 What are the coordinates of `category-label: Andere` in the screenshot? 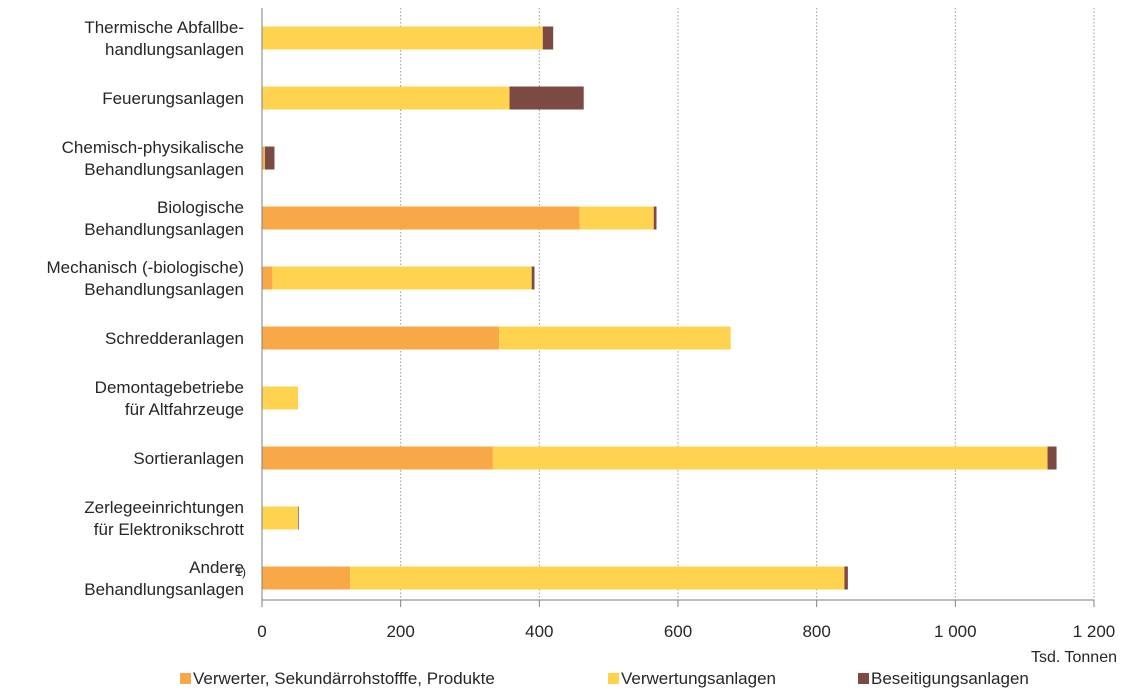 It's located at (216, 567).